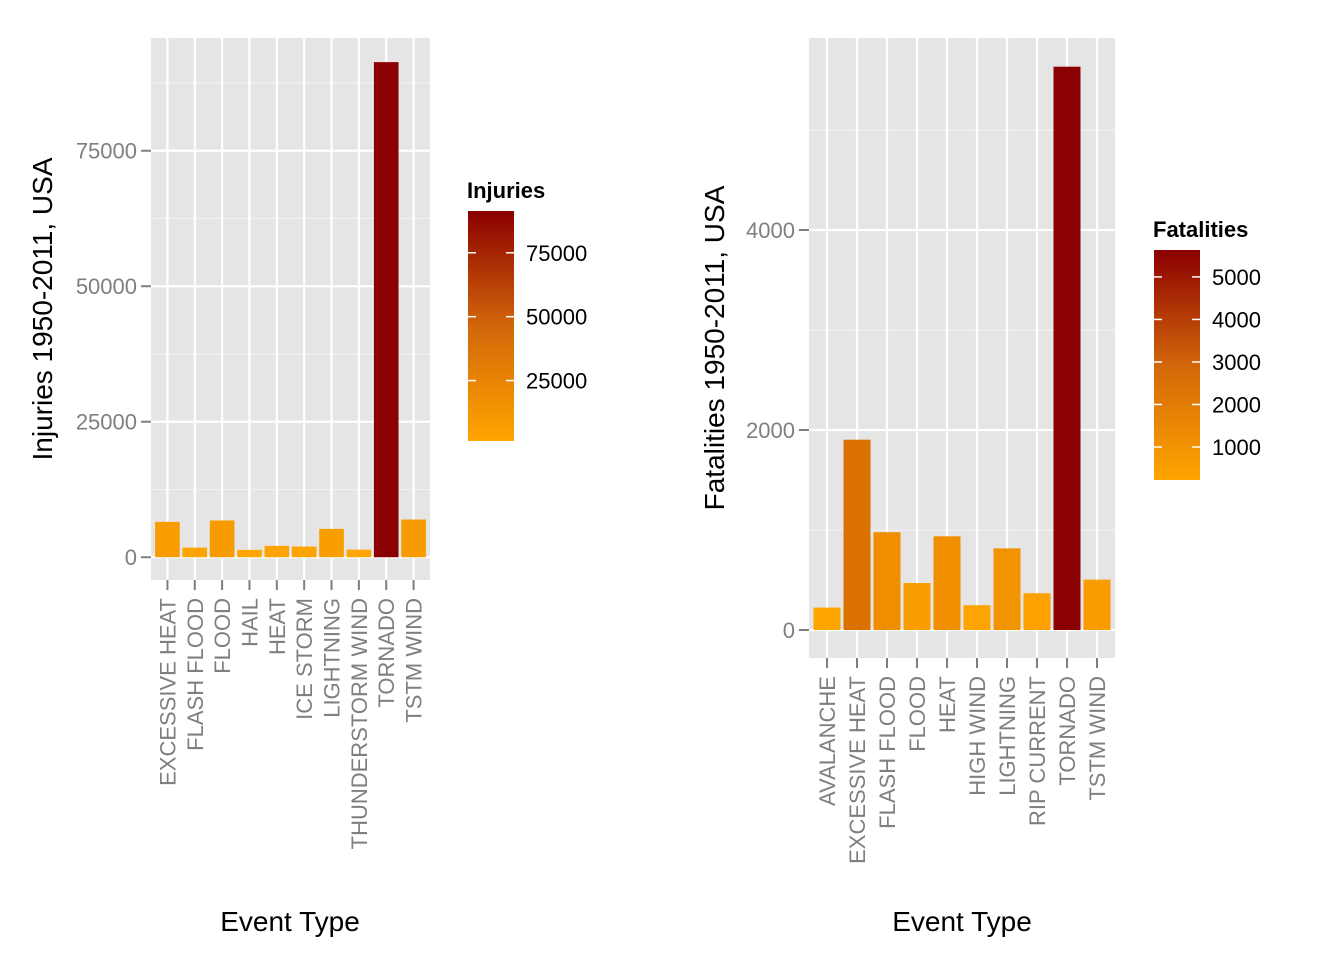 This screenshot has height=960, width=1344. I want to click on fatalities-legend-colorbar, so click(1177, 365).